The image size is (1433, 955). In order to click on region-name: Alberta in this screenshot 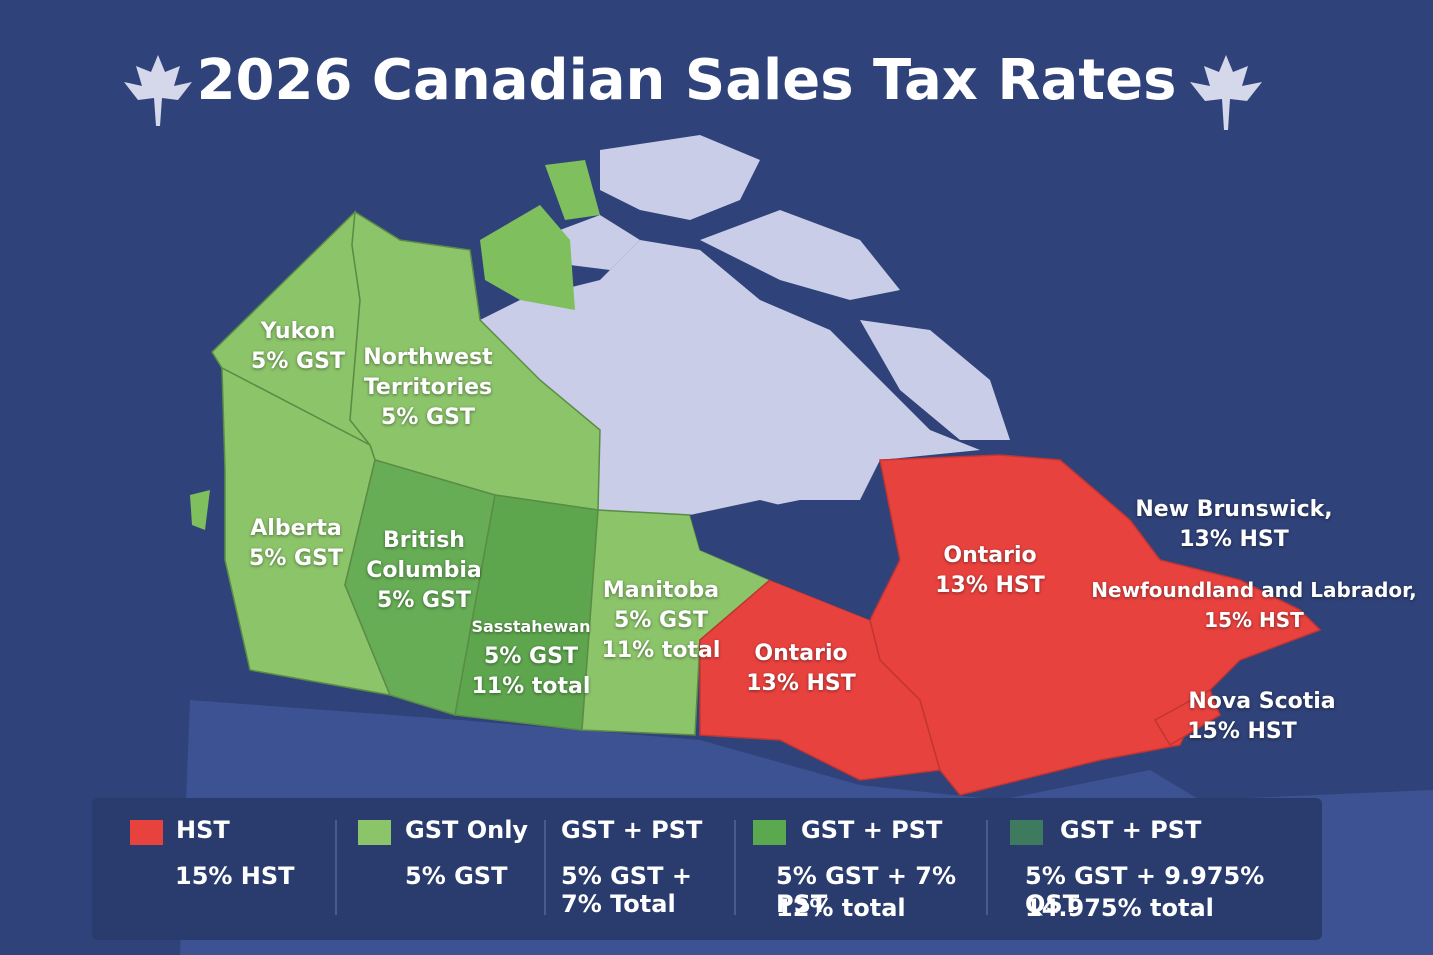, I will do `click(296, 528)`.